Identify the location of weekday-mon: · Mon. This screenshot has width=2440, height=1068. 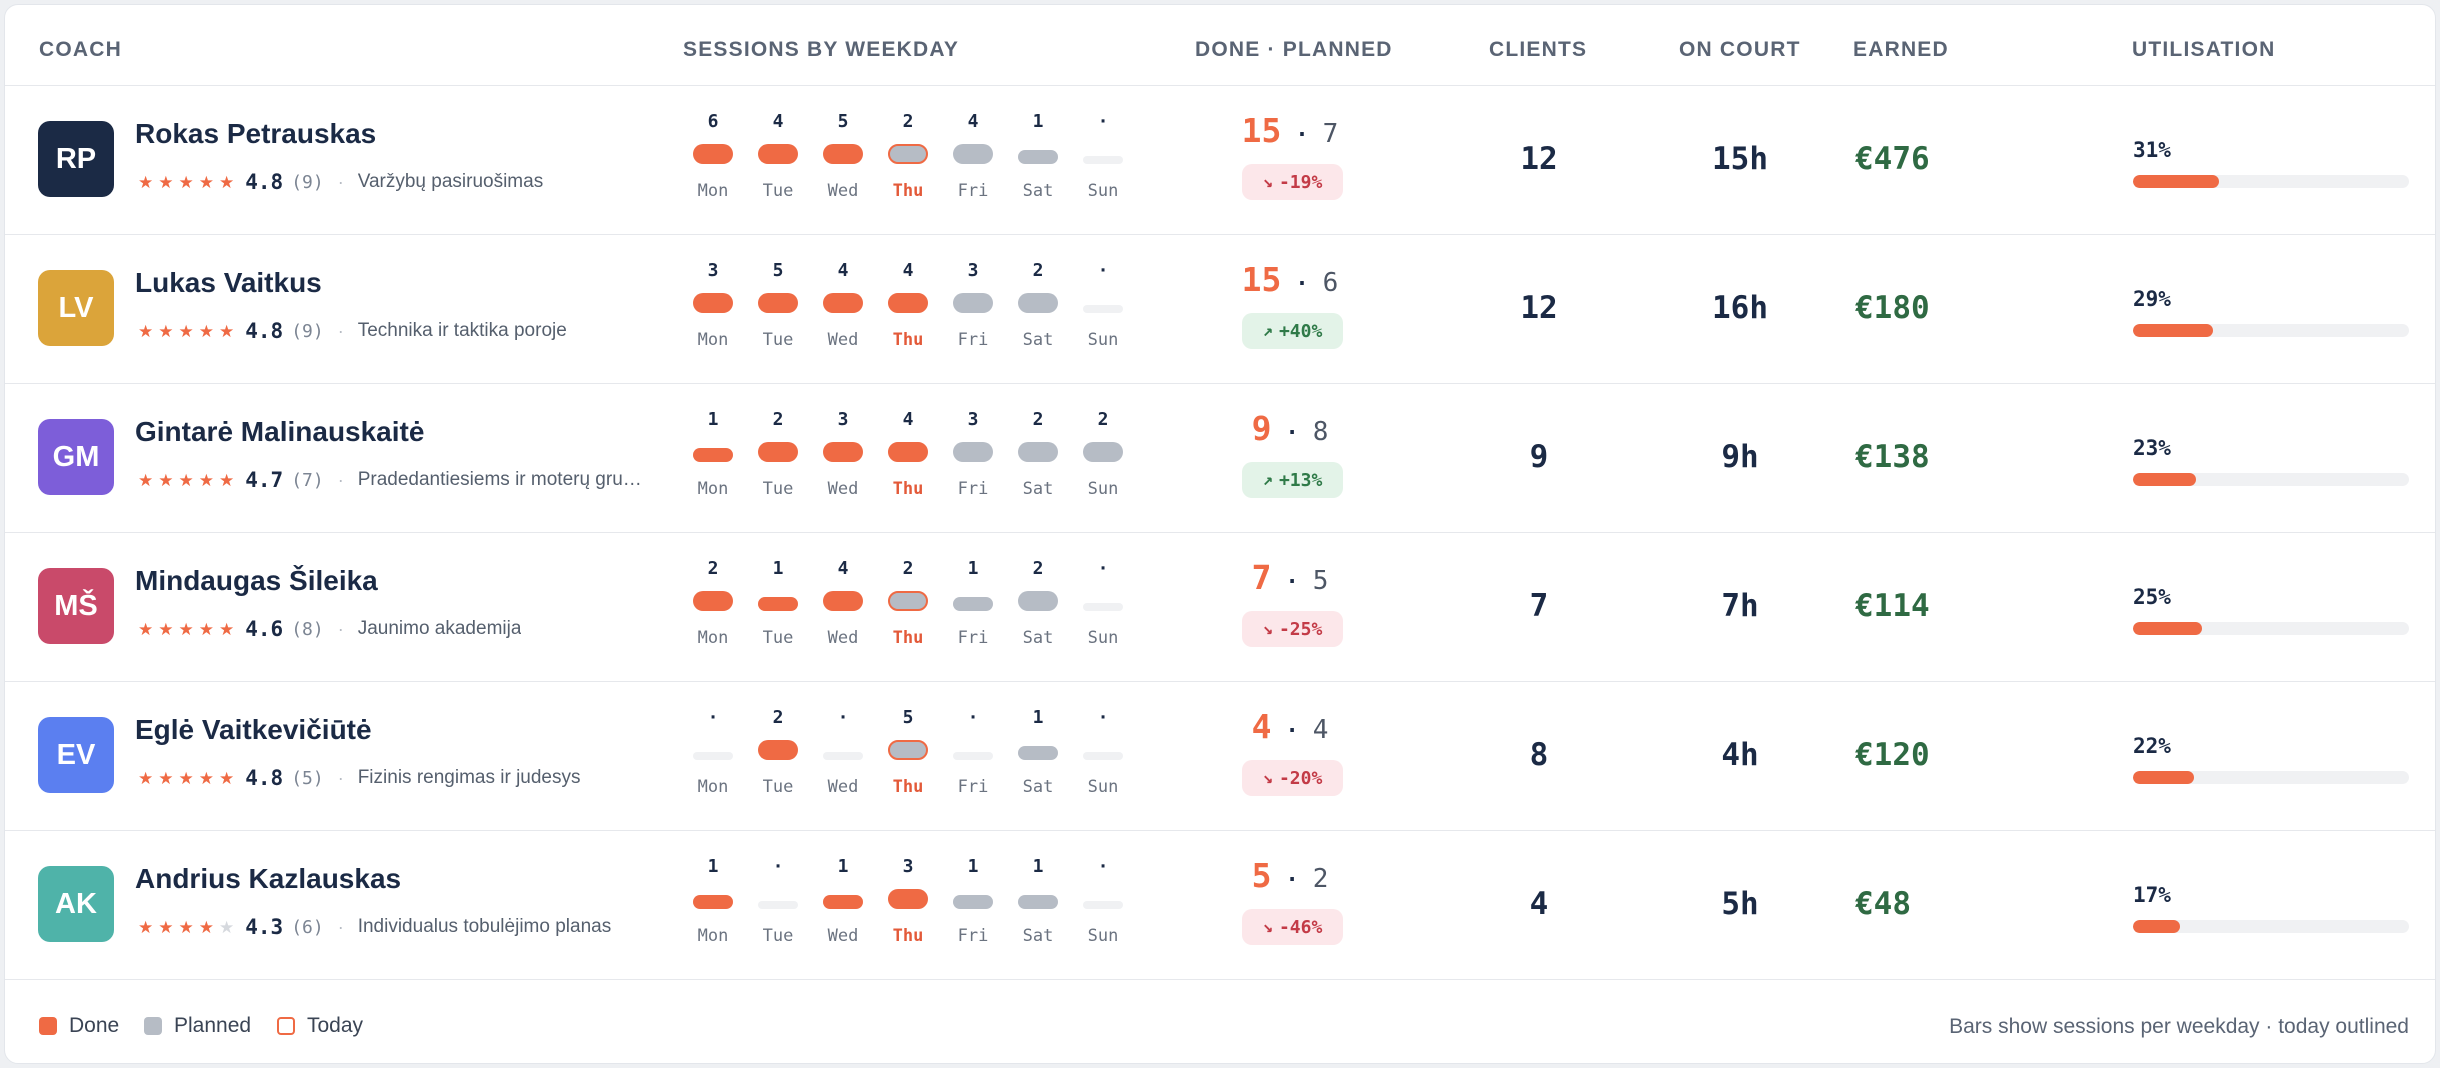
(713, 756).